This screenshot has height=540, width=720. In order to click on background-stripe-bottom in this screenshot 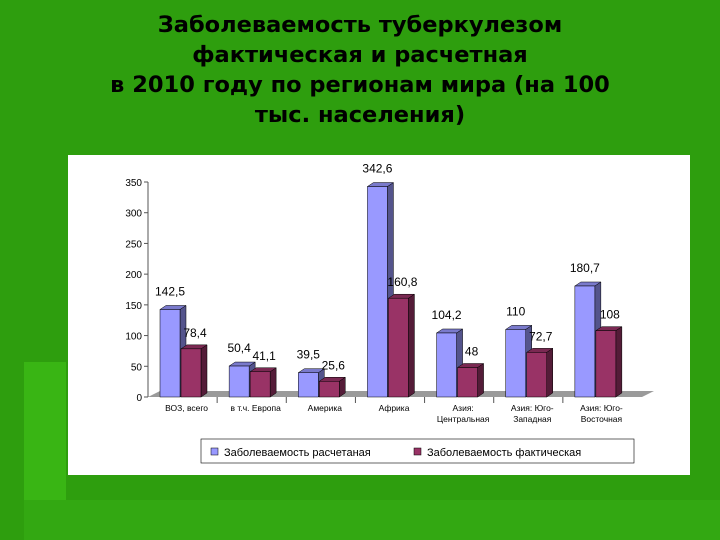, I will do `click(372, 520)`.